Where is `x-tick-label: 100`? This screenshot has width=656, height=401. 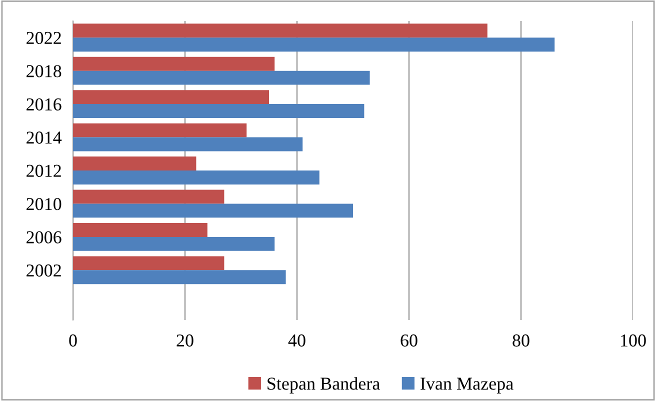
x-tick-label: 100 is located at coordinates (633, 340).